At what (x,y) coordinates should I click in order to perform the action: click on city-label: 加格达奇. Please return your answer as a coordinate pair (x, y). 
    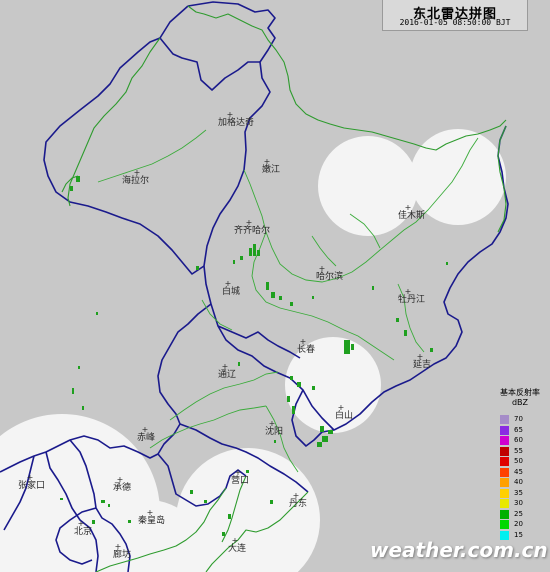
    Looking at the image, I should click on (236, 122).